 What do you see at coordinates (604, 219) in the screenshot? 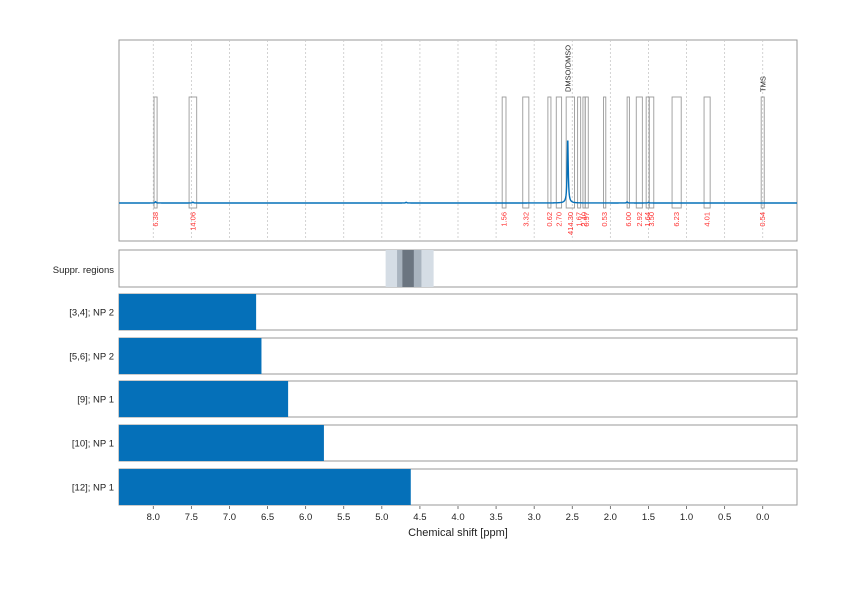
I see `integral-value-label: 0.53` at bounding box center [604, 219].